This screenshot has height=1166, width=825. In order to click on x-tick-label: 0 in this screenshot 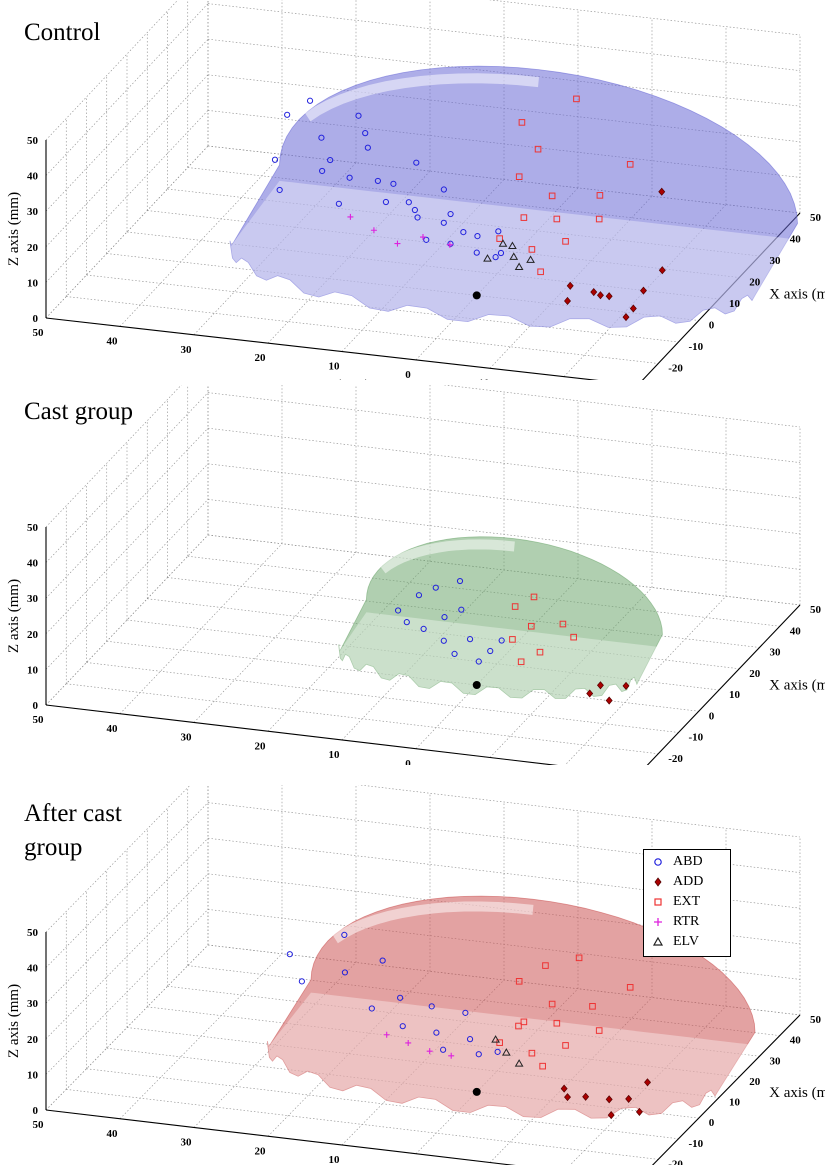, I will do `click(712, 716)`.